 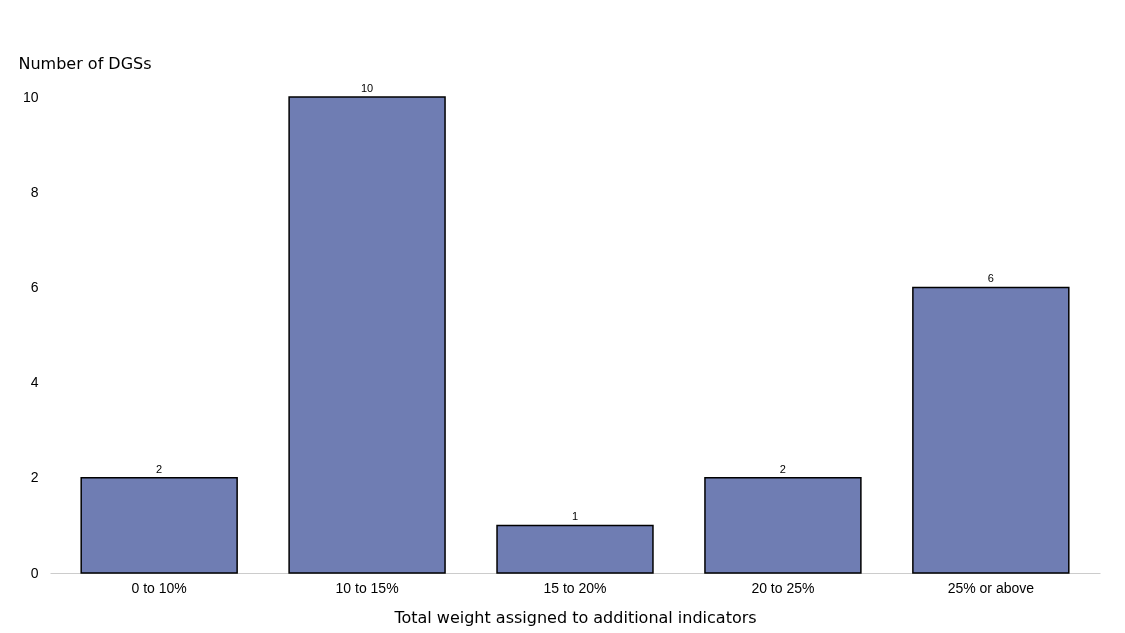 What do you see at coordinates (30, 96) in the screenshot?
I see `y-tick-label: 10` at bounding box center [30, 96].